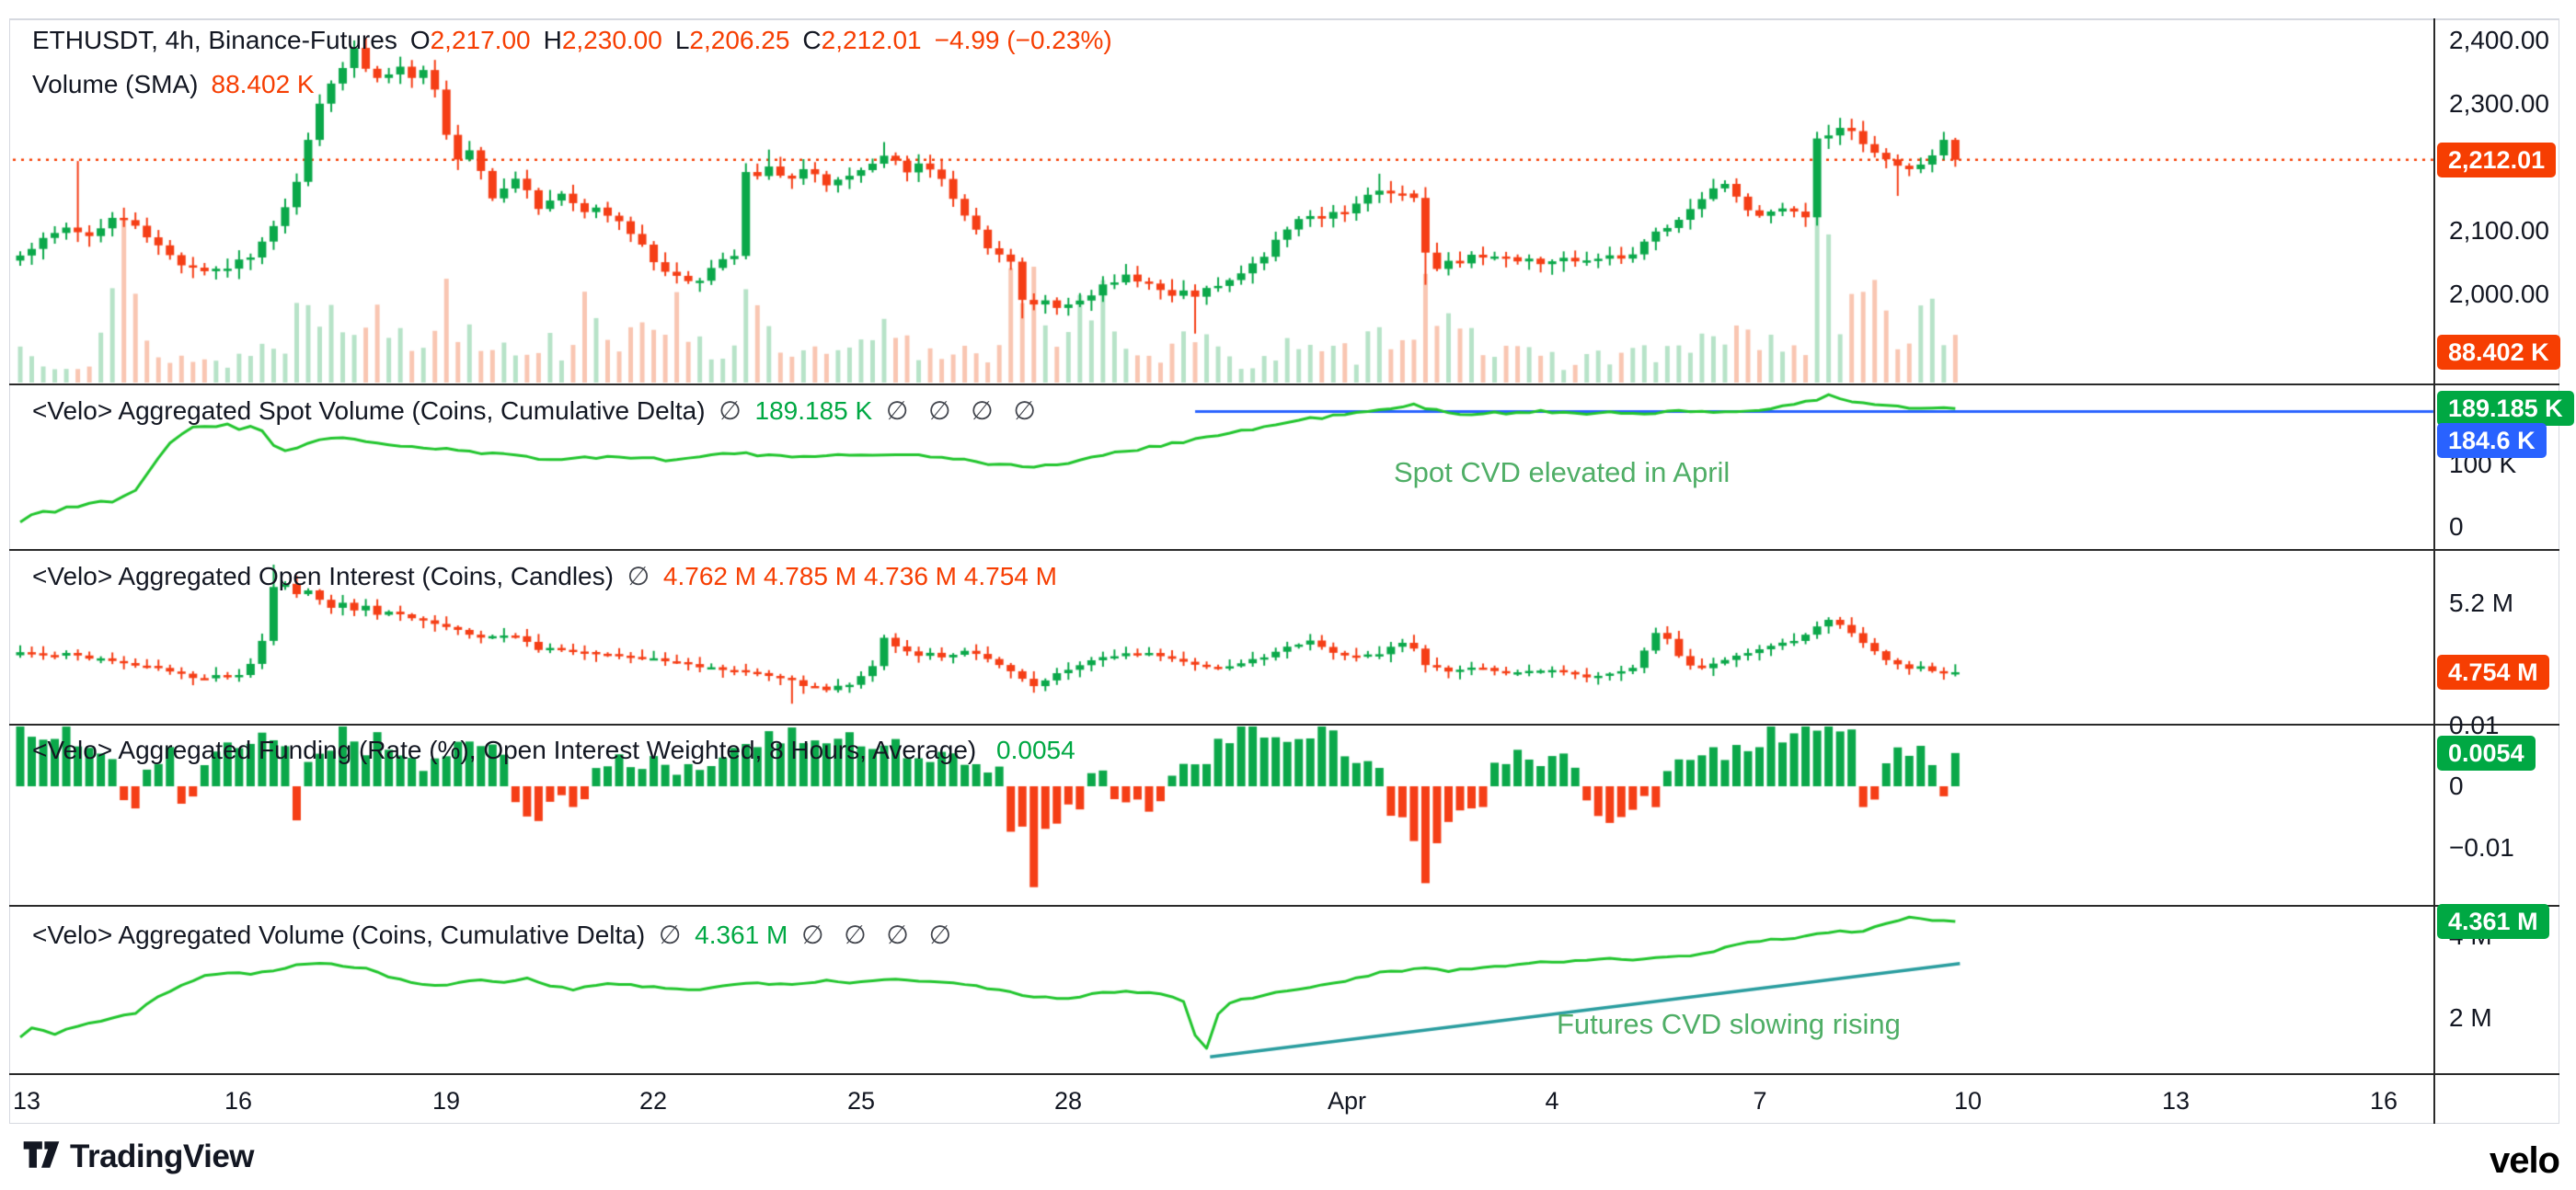  I want to click on chart-bottom-border, so click(1284, 1123).